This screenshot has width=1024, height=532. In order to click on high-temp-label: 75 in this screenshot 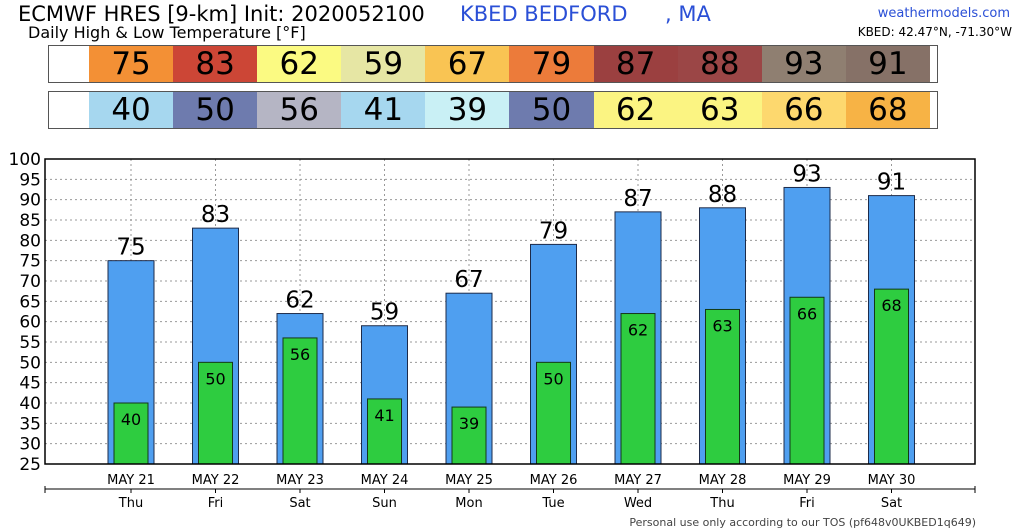, I will do `click(130, 248)`.